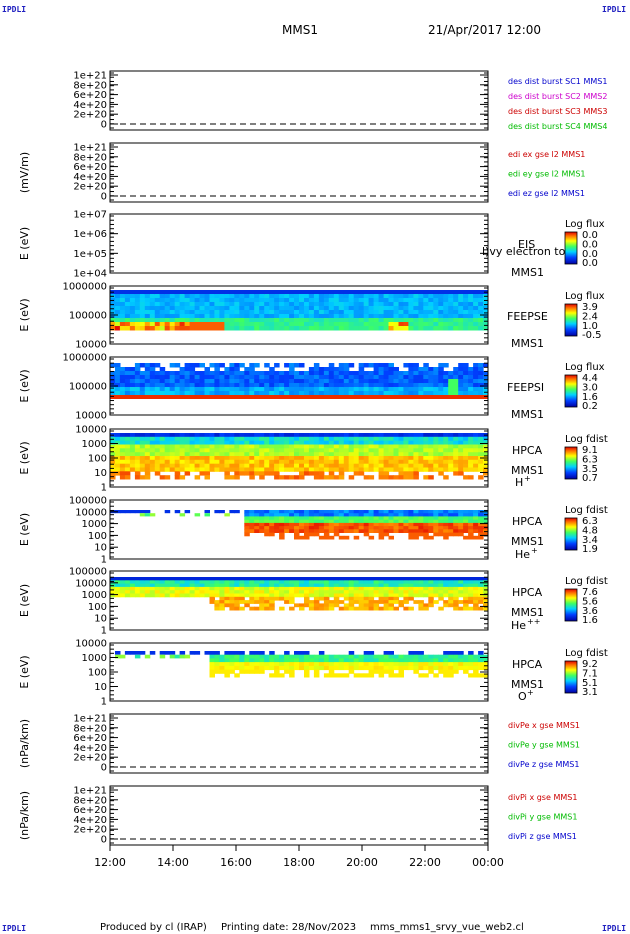  What do you see at coordinates (527, 414) in the screenshot?
I see `spacecraft-label: MMS1` at bounding box center [527, 414].